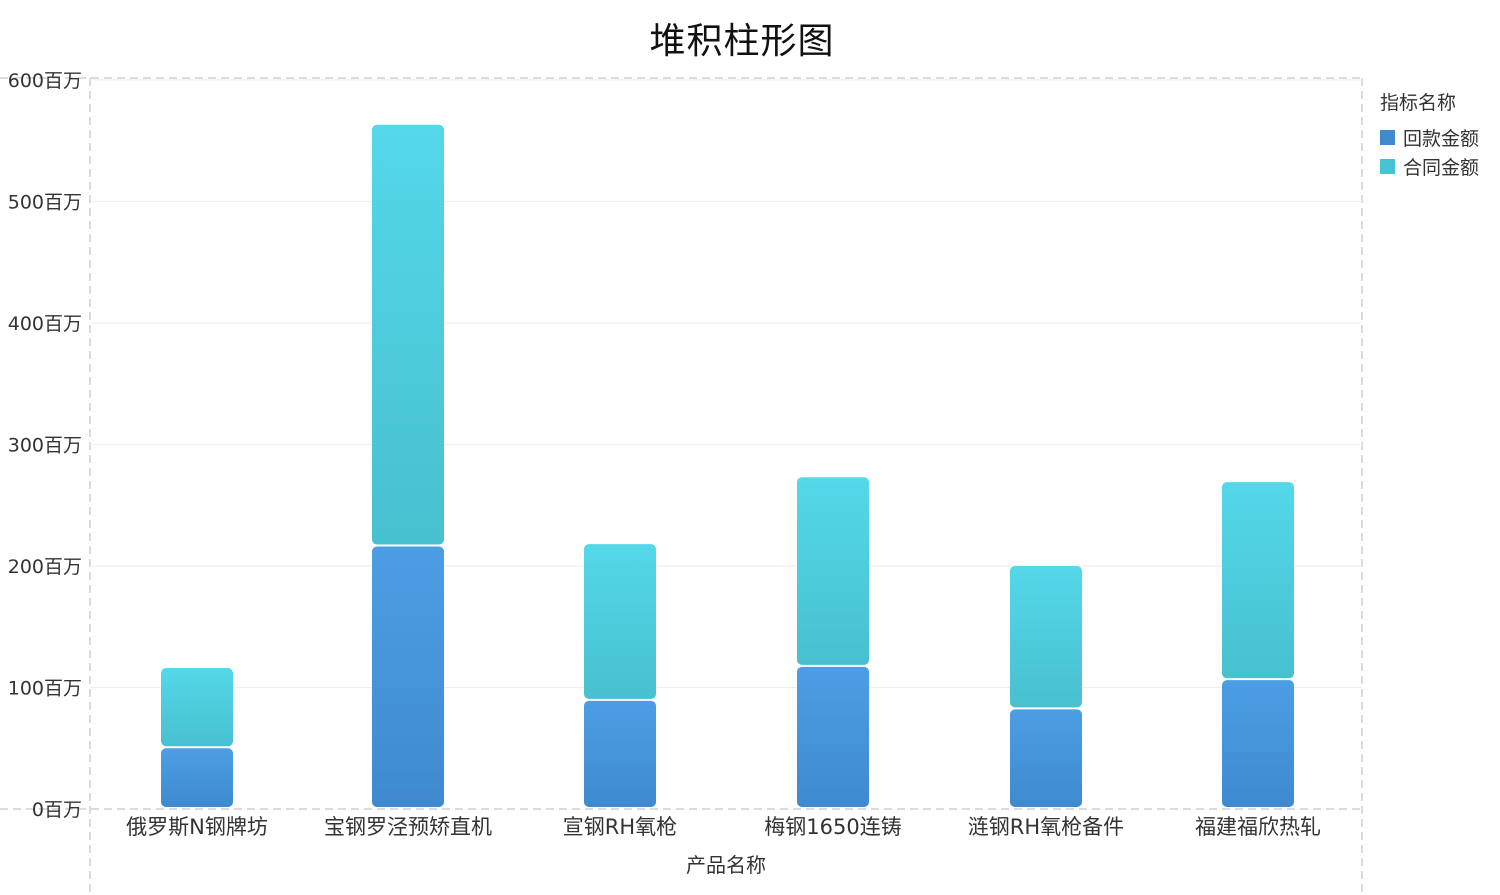 The height and width of the screenshot is (895, 1500). What do you see at coordinates (45, 324) in the screenshot?
I see `y-tick-label: 400百万` at bounding box center [45, 324].